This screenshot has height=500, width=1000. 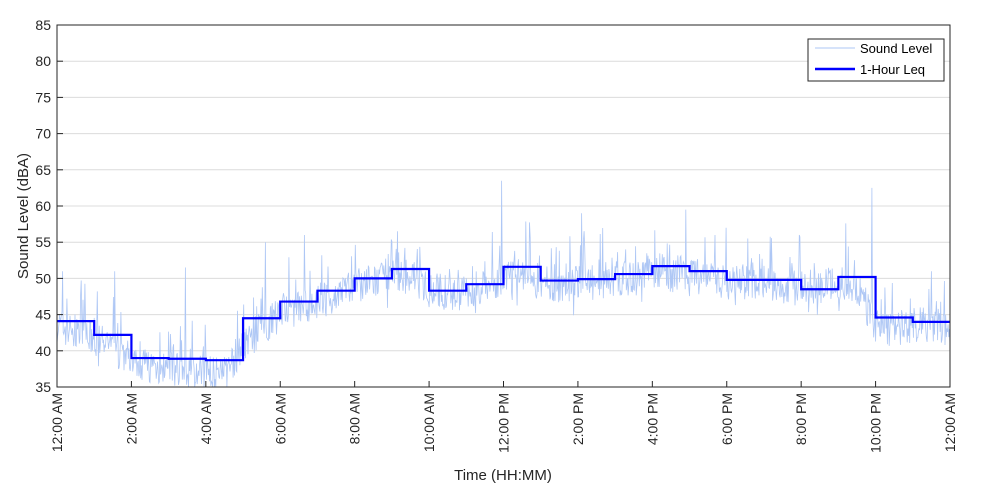 What do you see at coordinates (892, 69) in the screenshot?
I see `legend-label-leq: 1-Hour Leq` at bounding box center [892, 69].